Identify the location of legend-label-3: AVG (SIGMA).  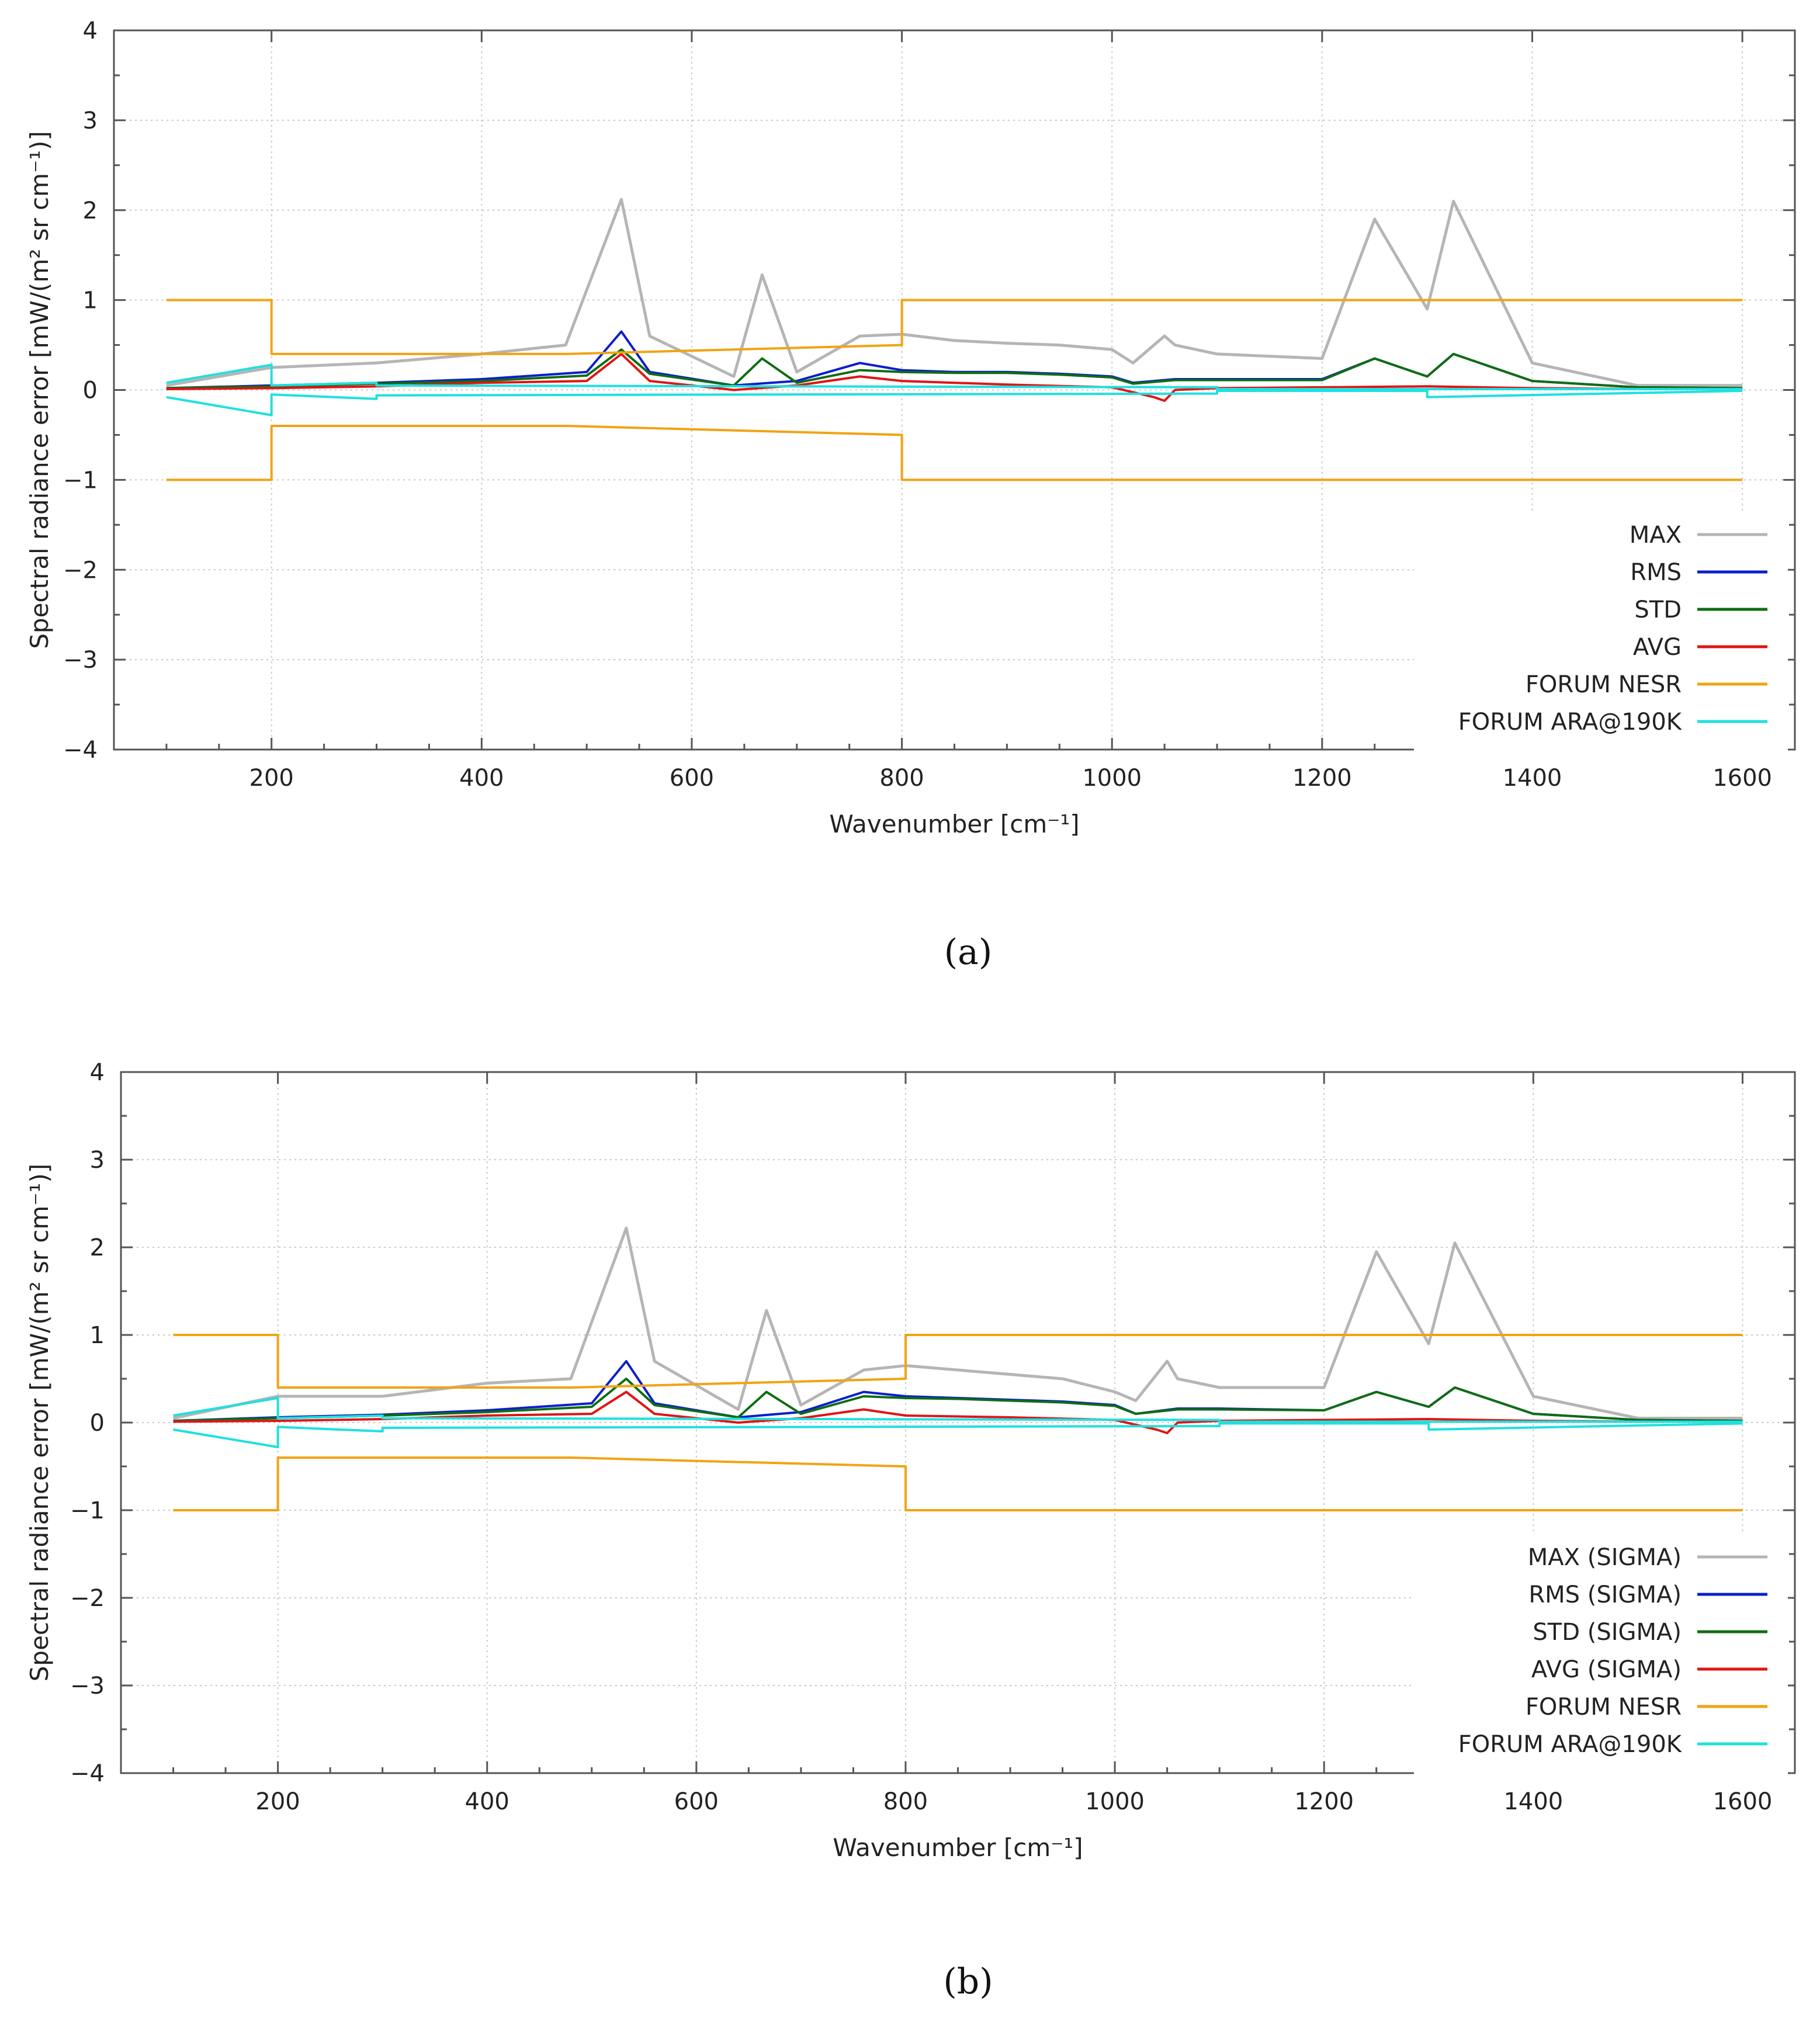
(1606, 1669).